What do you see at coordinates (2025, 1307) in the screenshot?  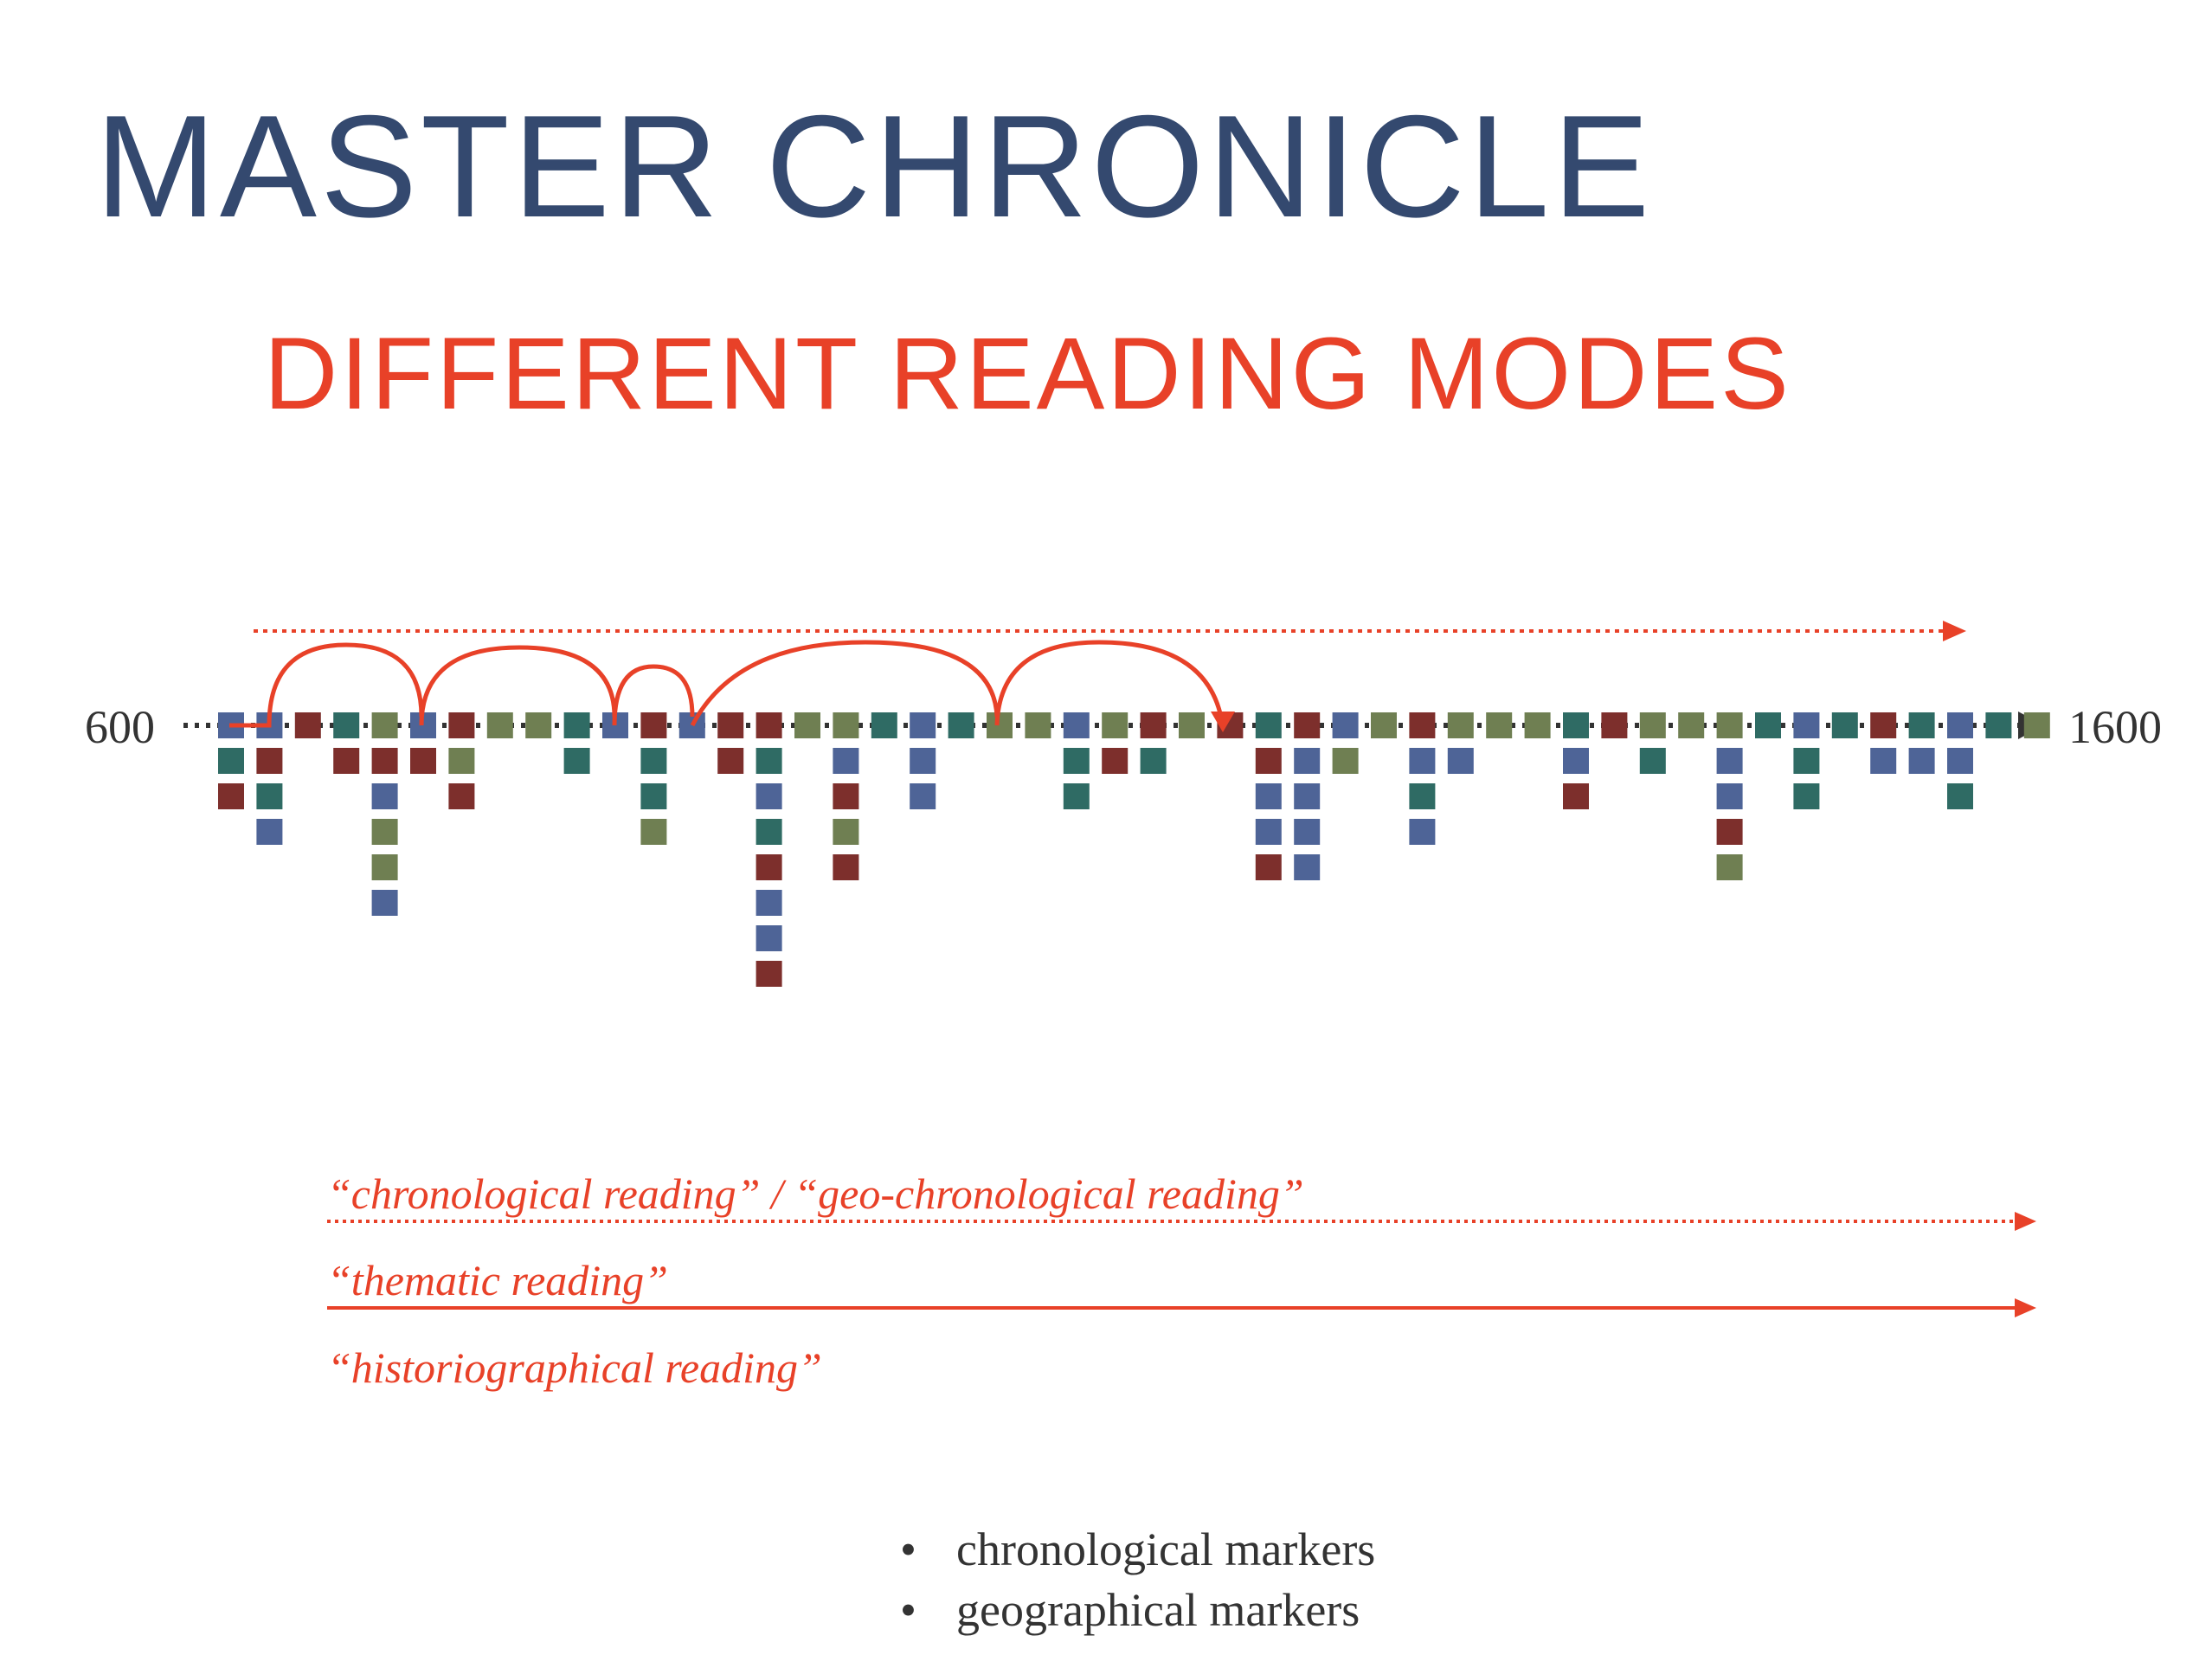 I see `reading-mode-thematic-arrowhead` at bounding box center [2025, 1307].